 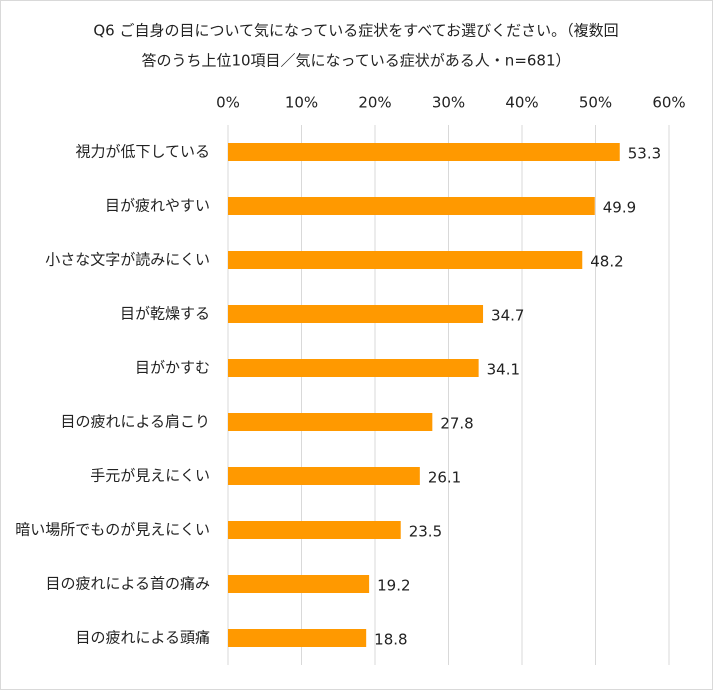 I want to click on x-tick-label: 20%, so click(x=374, y=103).